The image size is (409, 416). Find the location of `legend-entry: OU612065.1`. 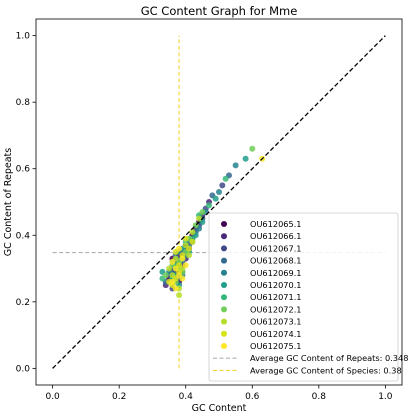

legend-entry: OU612065.1 is located at coordinates (276, 224).